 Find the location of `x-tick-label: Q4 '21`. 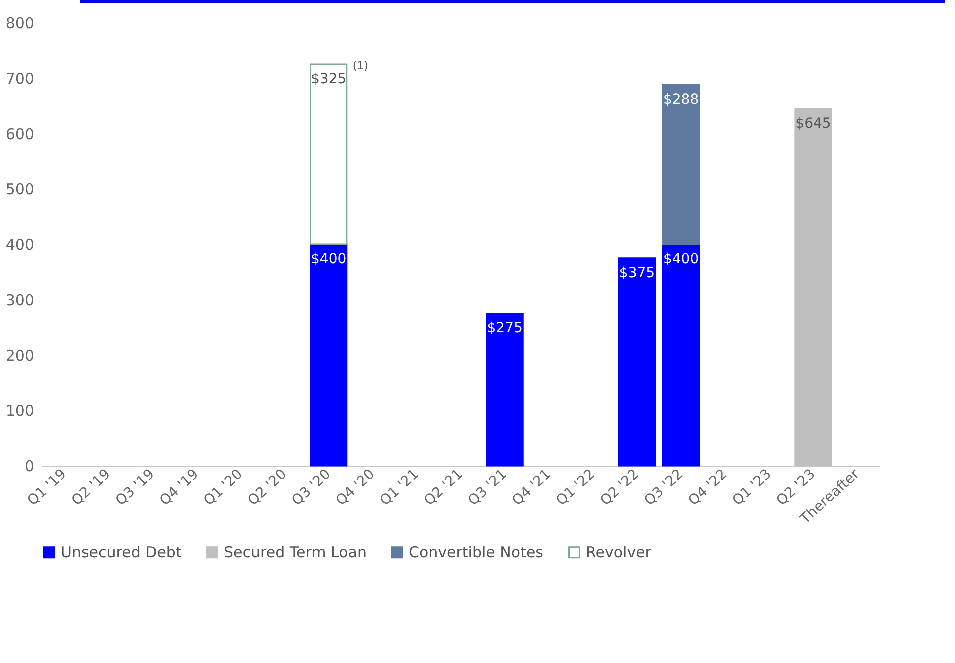

x-tick-label: Q4 '21 is located at coordinates (532, 488).